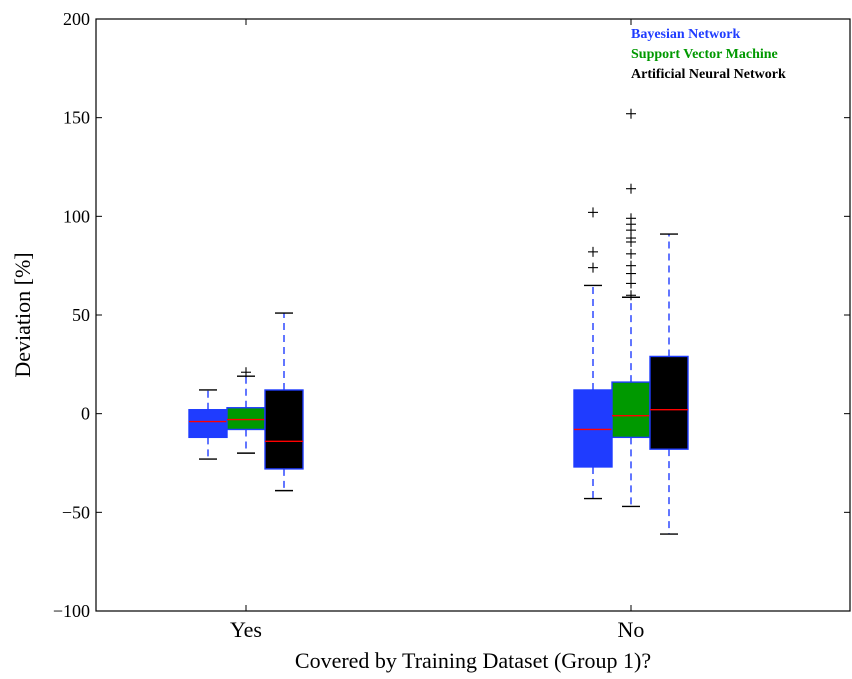  I want to click on y-tick-label: 150, so click(76, 118).